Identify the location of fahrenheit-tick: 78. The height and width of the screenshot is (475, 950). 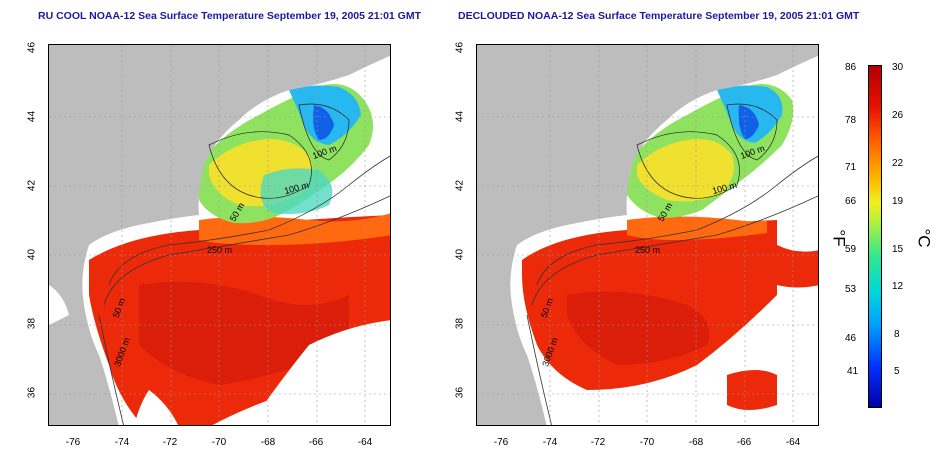
(851, 120).